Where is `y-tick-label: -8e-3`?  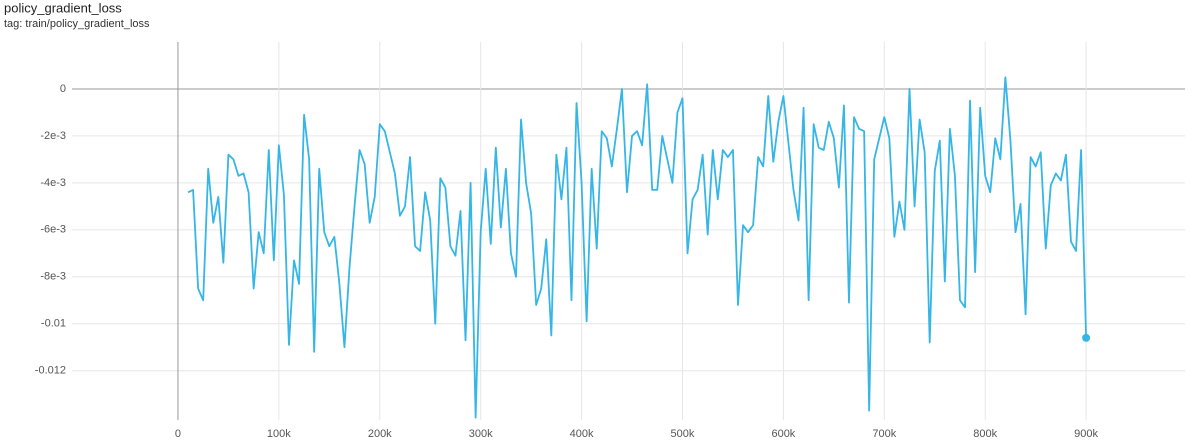
y-tick-label: -8e-3 is located at coordinates (53, 277).